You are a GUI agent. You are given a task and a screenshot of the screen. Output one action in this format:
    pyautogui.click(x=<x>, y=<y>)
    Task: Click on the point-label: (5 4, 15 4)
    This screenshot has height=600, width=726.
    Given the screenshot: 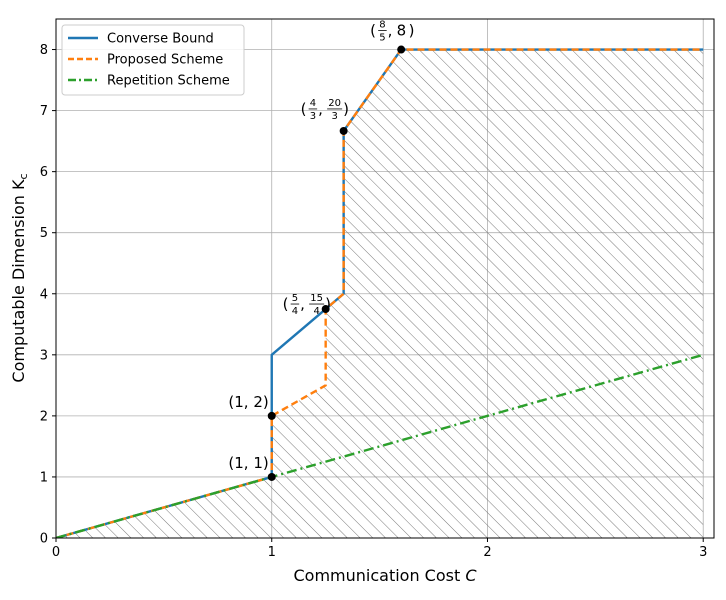 What is the action you would take?
    pyautogui.click(x=307, y=305)
    